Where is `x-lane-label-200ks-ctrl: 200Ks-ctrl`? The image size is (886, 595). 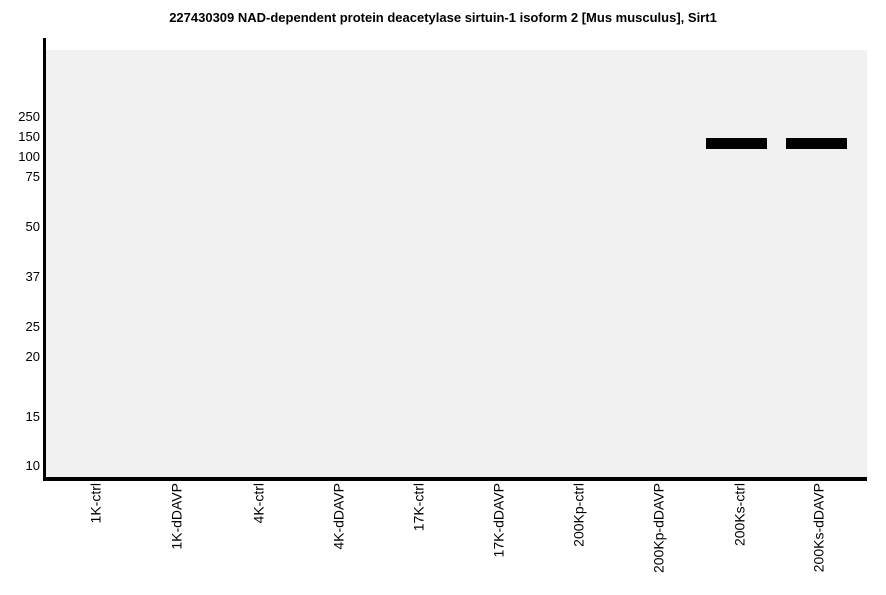
x-lane-label-200ks-ctrl: 200Ks-ctrl is located at coordinates (739, 515).